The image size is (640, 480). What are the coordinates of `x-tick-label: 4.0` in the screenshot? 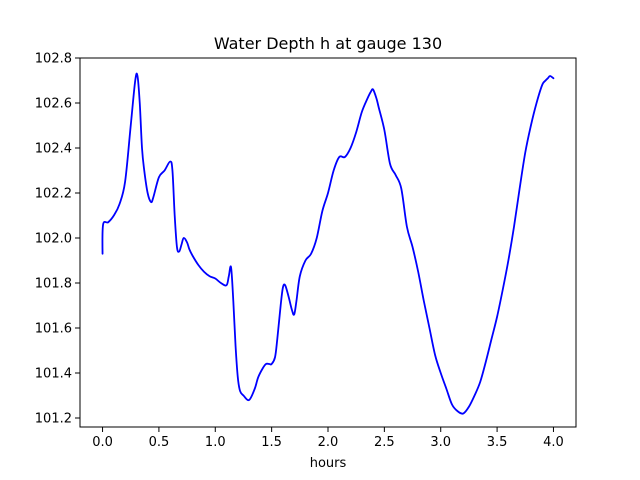 It's located at (553, 442).